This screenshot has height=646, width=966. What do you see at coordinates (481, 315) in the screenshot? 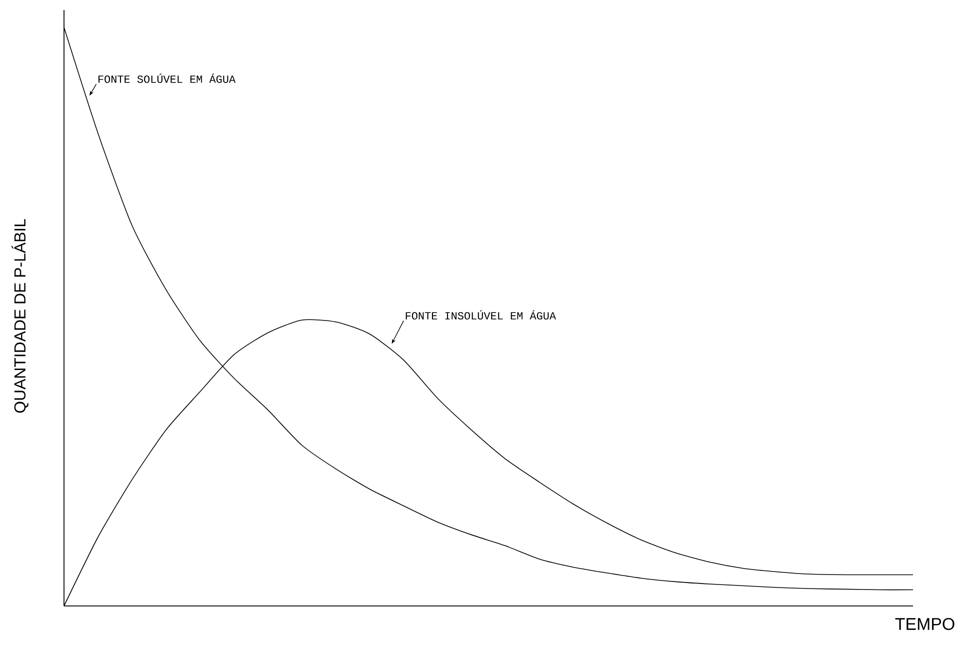
I see `text: FONTE INSOLÚVEL EM ÁGUA` at bounding box center [481, 315].